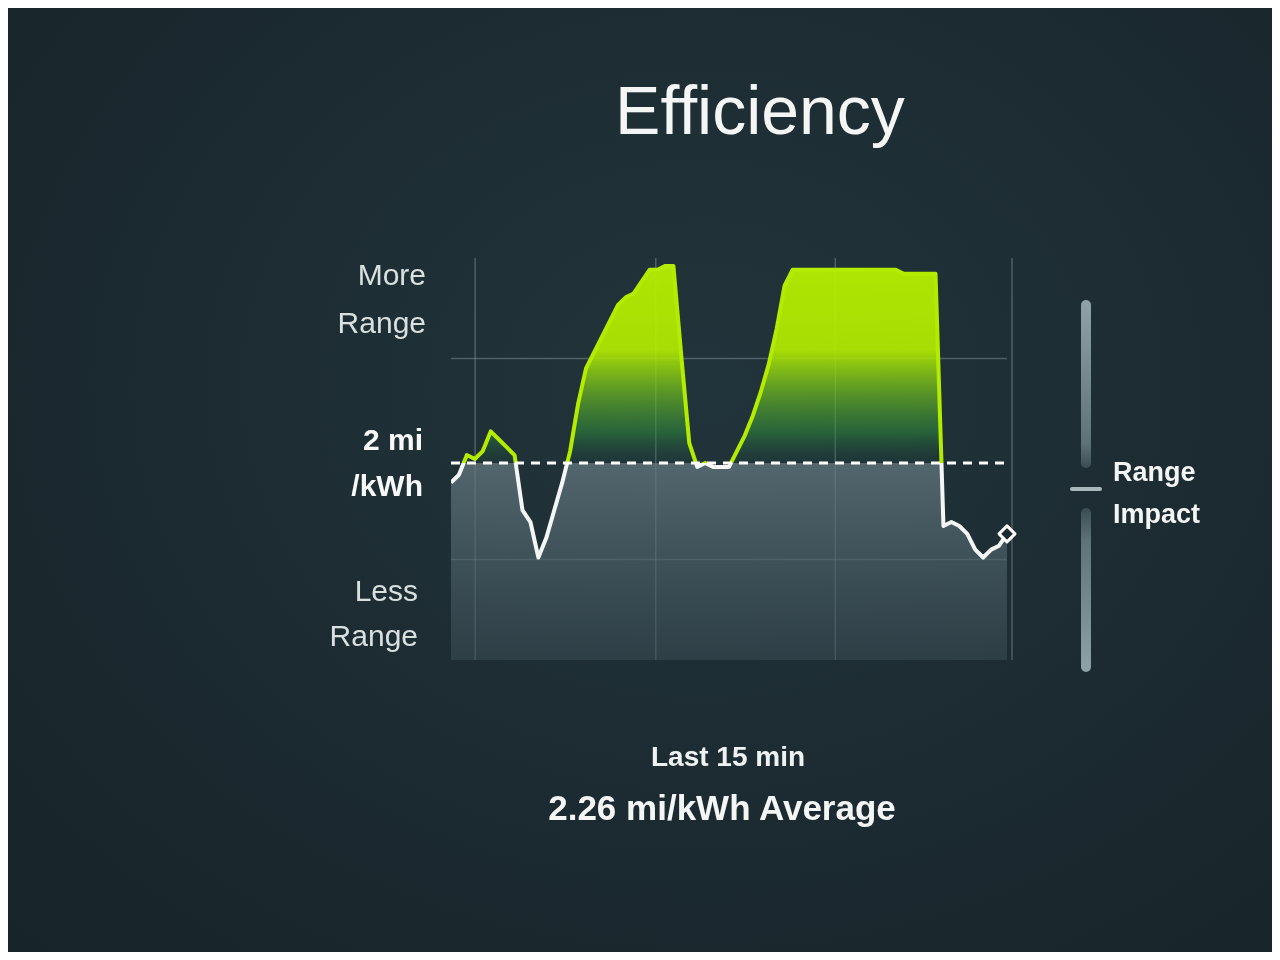 This screenshot has height=960, width=1280. Describe the element at coordinates (373, 613) in the screenshot. I see `text: Less Range` at that location.